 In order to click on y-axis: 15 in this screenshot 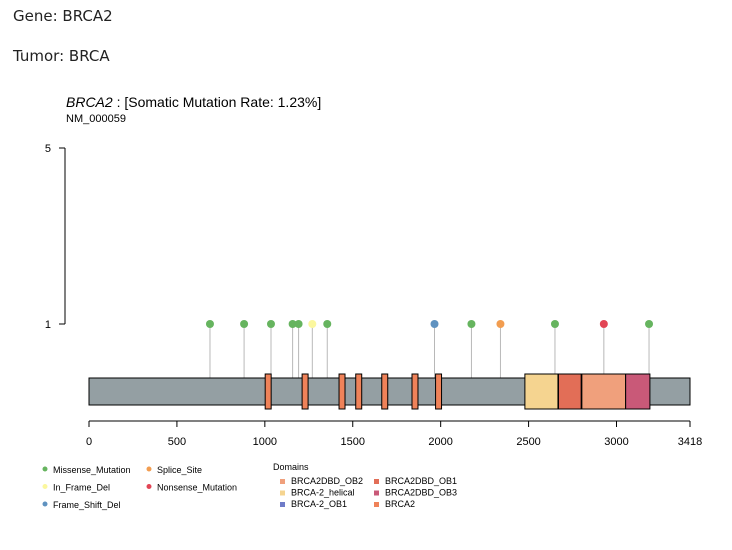, I will do `click(55, 237)`.